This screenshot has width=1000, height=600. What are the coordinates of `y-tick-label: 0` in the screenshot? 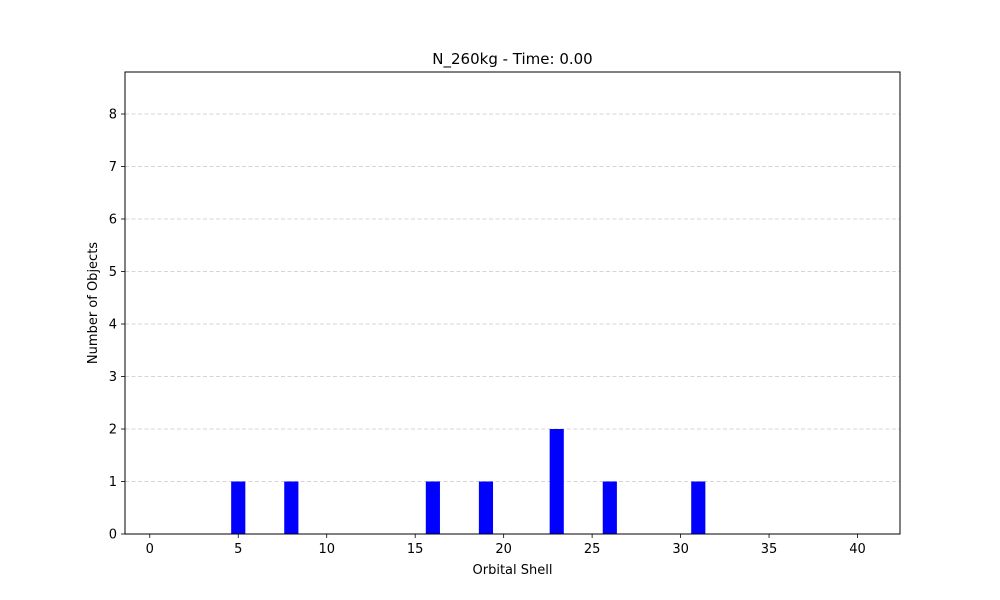 It's located at (113, 535).